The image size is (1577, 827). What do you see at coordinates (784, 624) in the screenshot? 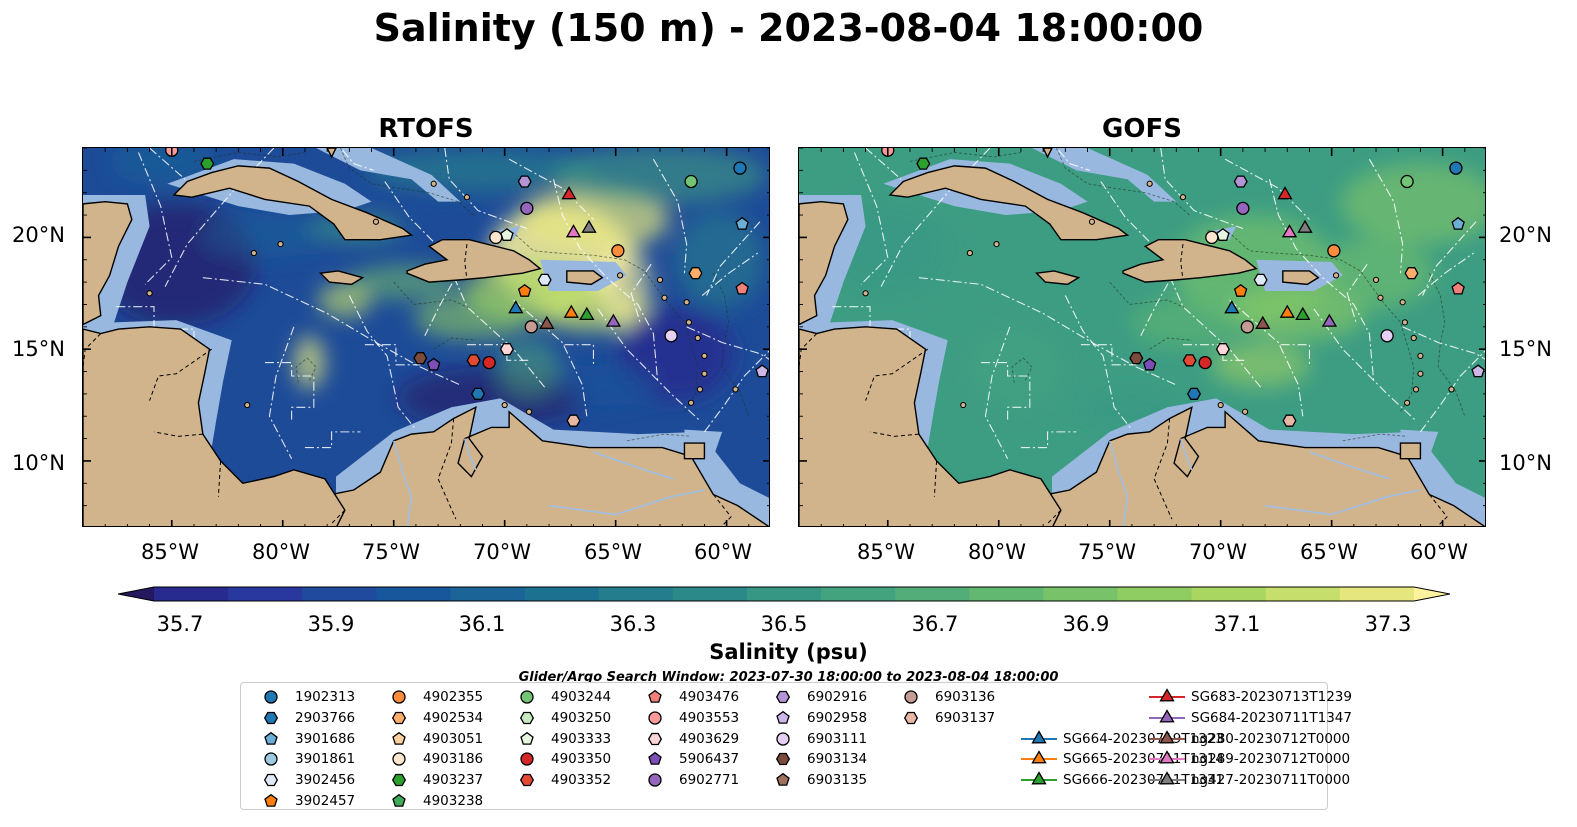
I see `colorbar-tick: 36.5` at bounding box center [784, 624].